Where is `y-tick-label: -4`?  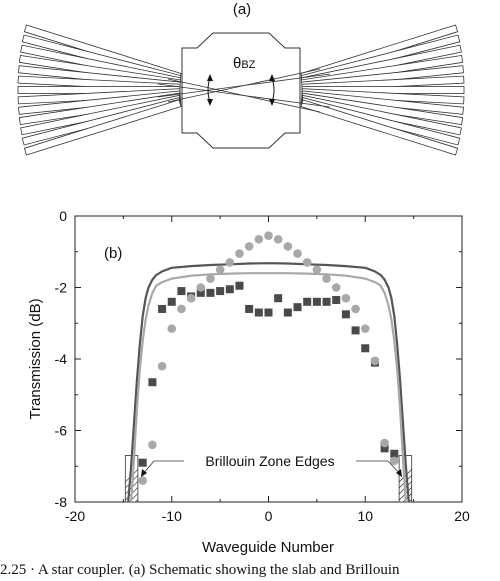 y-tick-label: -4 is located at coordinates (61, 359).